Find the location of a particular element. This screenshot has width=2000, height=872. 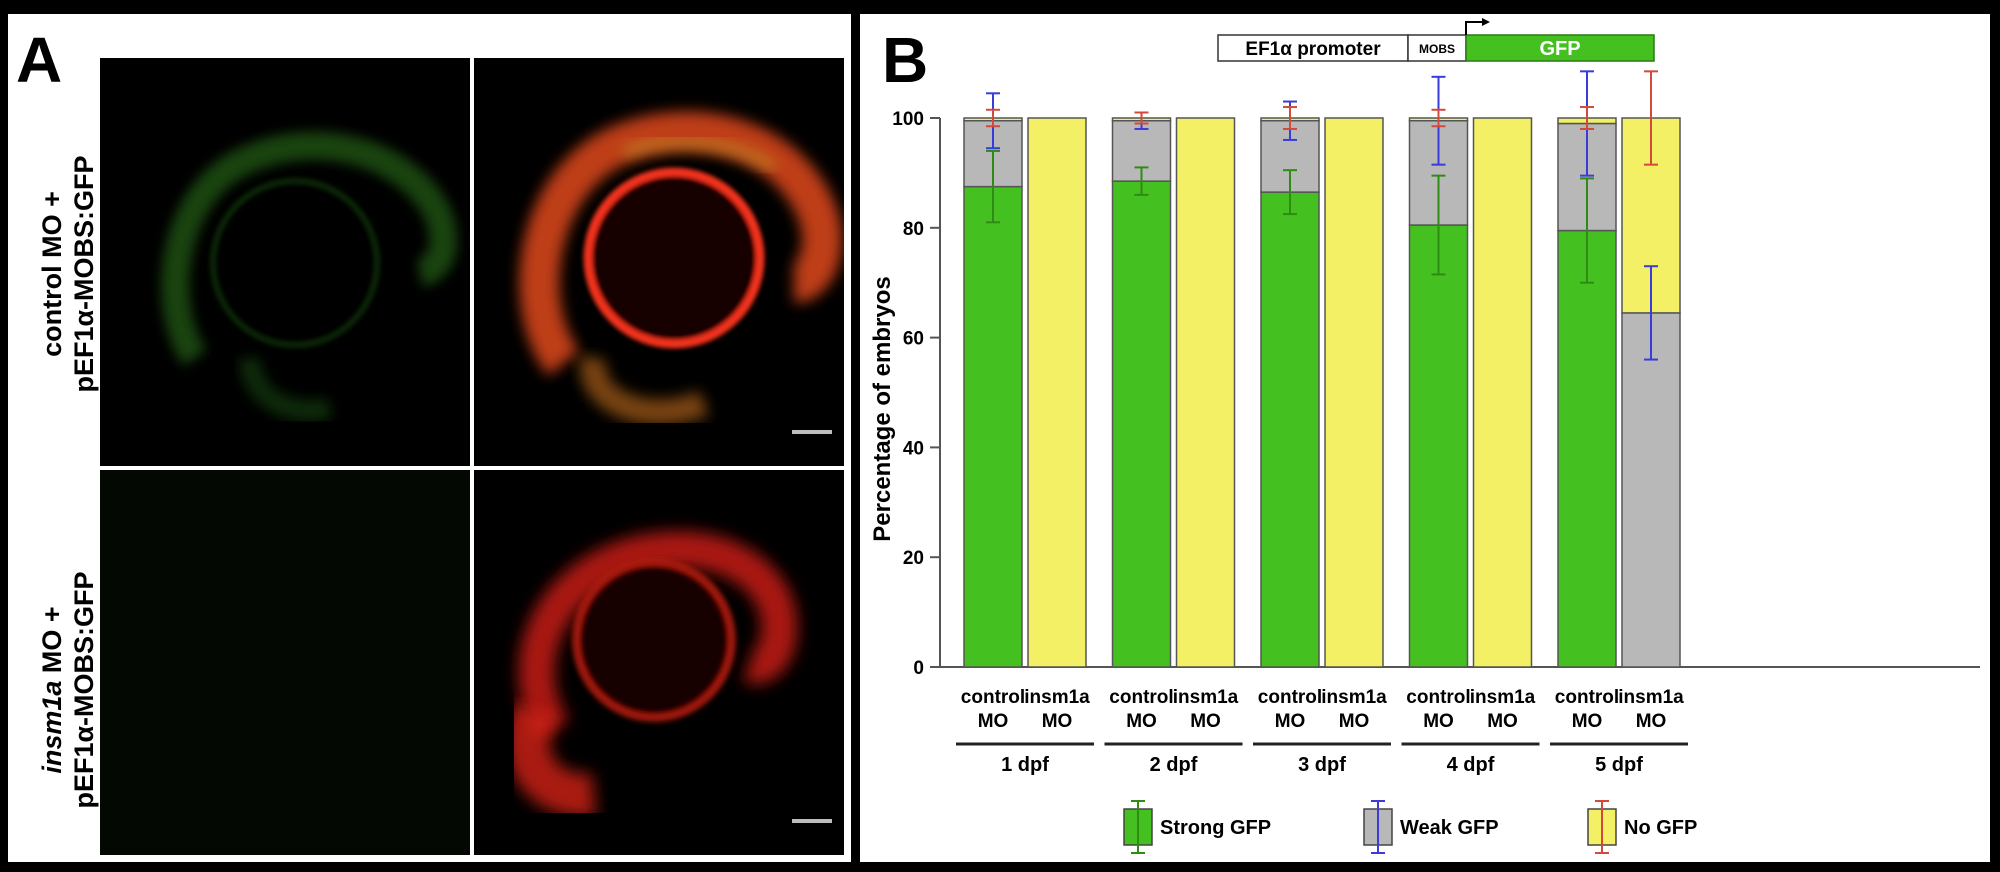

embryo-merge-control is located at coordinates (681, 268).